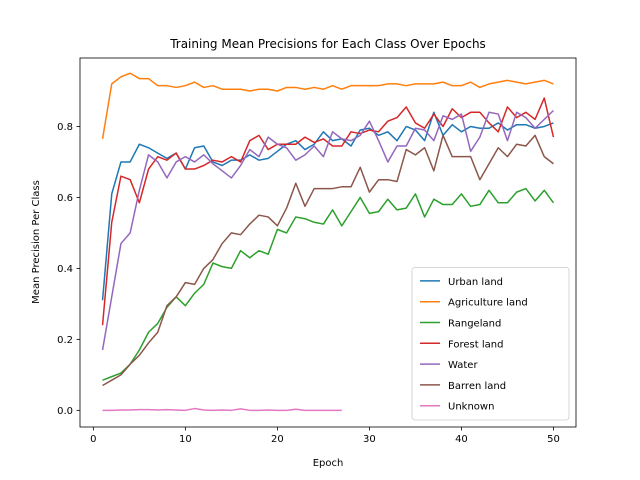 This screenshot has width=640, height=480. What do you see at coordinates (222, 409) in the screenshot?
I see `series-line-unknown` at bounding box center [222, 409].